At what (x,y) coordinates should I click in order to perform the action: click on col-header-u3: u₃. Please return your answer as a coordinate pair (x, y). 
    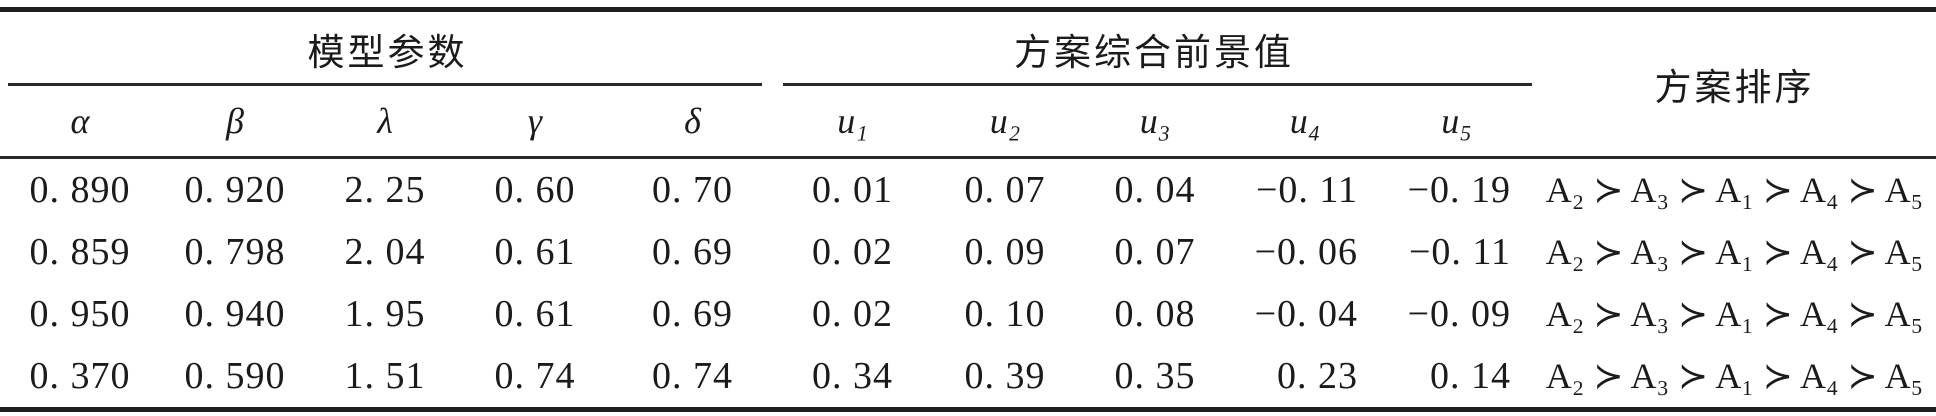
    Looking at the image, I should click on (1155, 122).